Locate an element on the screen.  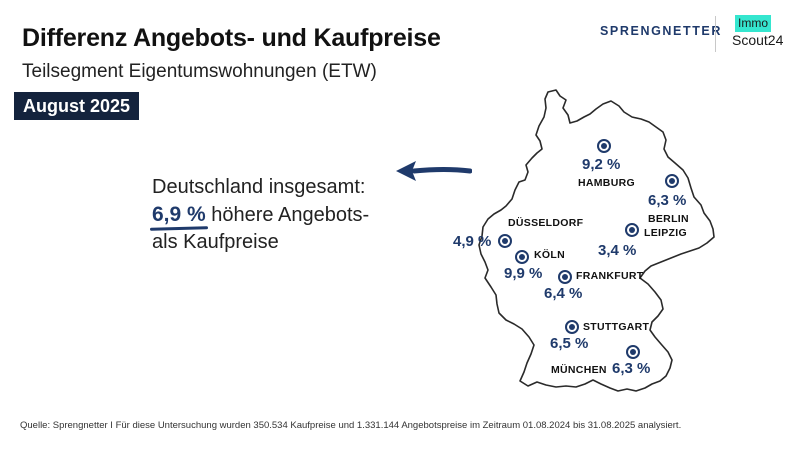
duesseldorf-marker is located at coordinates (505, 241).